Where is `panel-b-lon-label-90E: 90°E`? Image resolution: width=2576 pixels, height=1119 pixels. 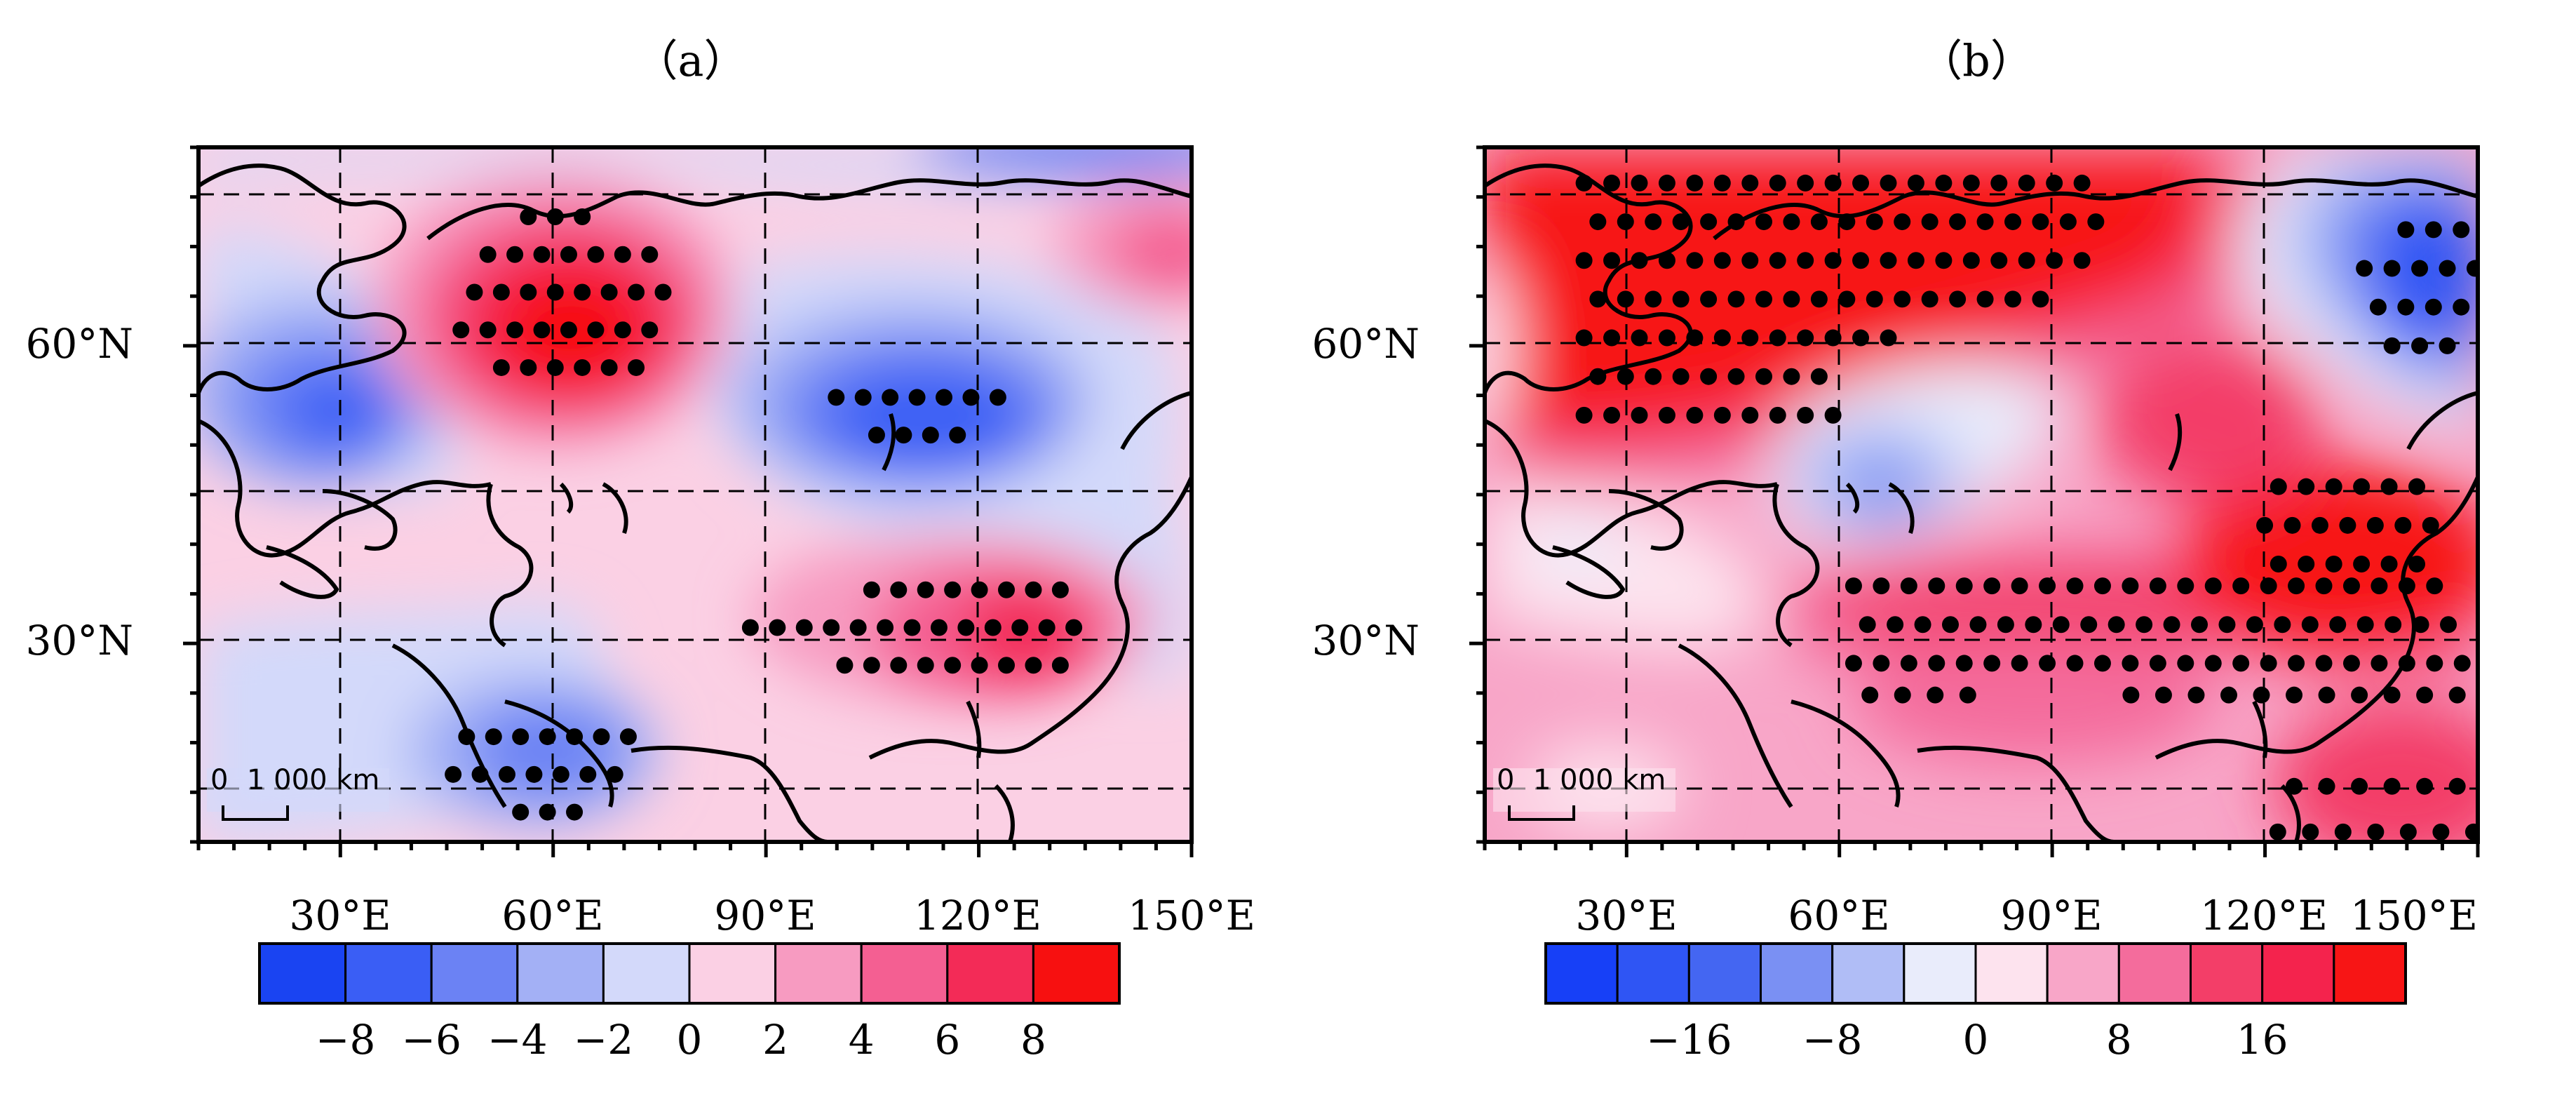 panel-b-lon-label-90E: 90°E is located at coordinates (2051, 915).